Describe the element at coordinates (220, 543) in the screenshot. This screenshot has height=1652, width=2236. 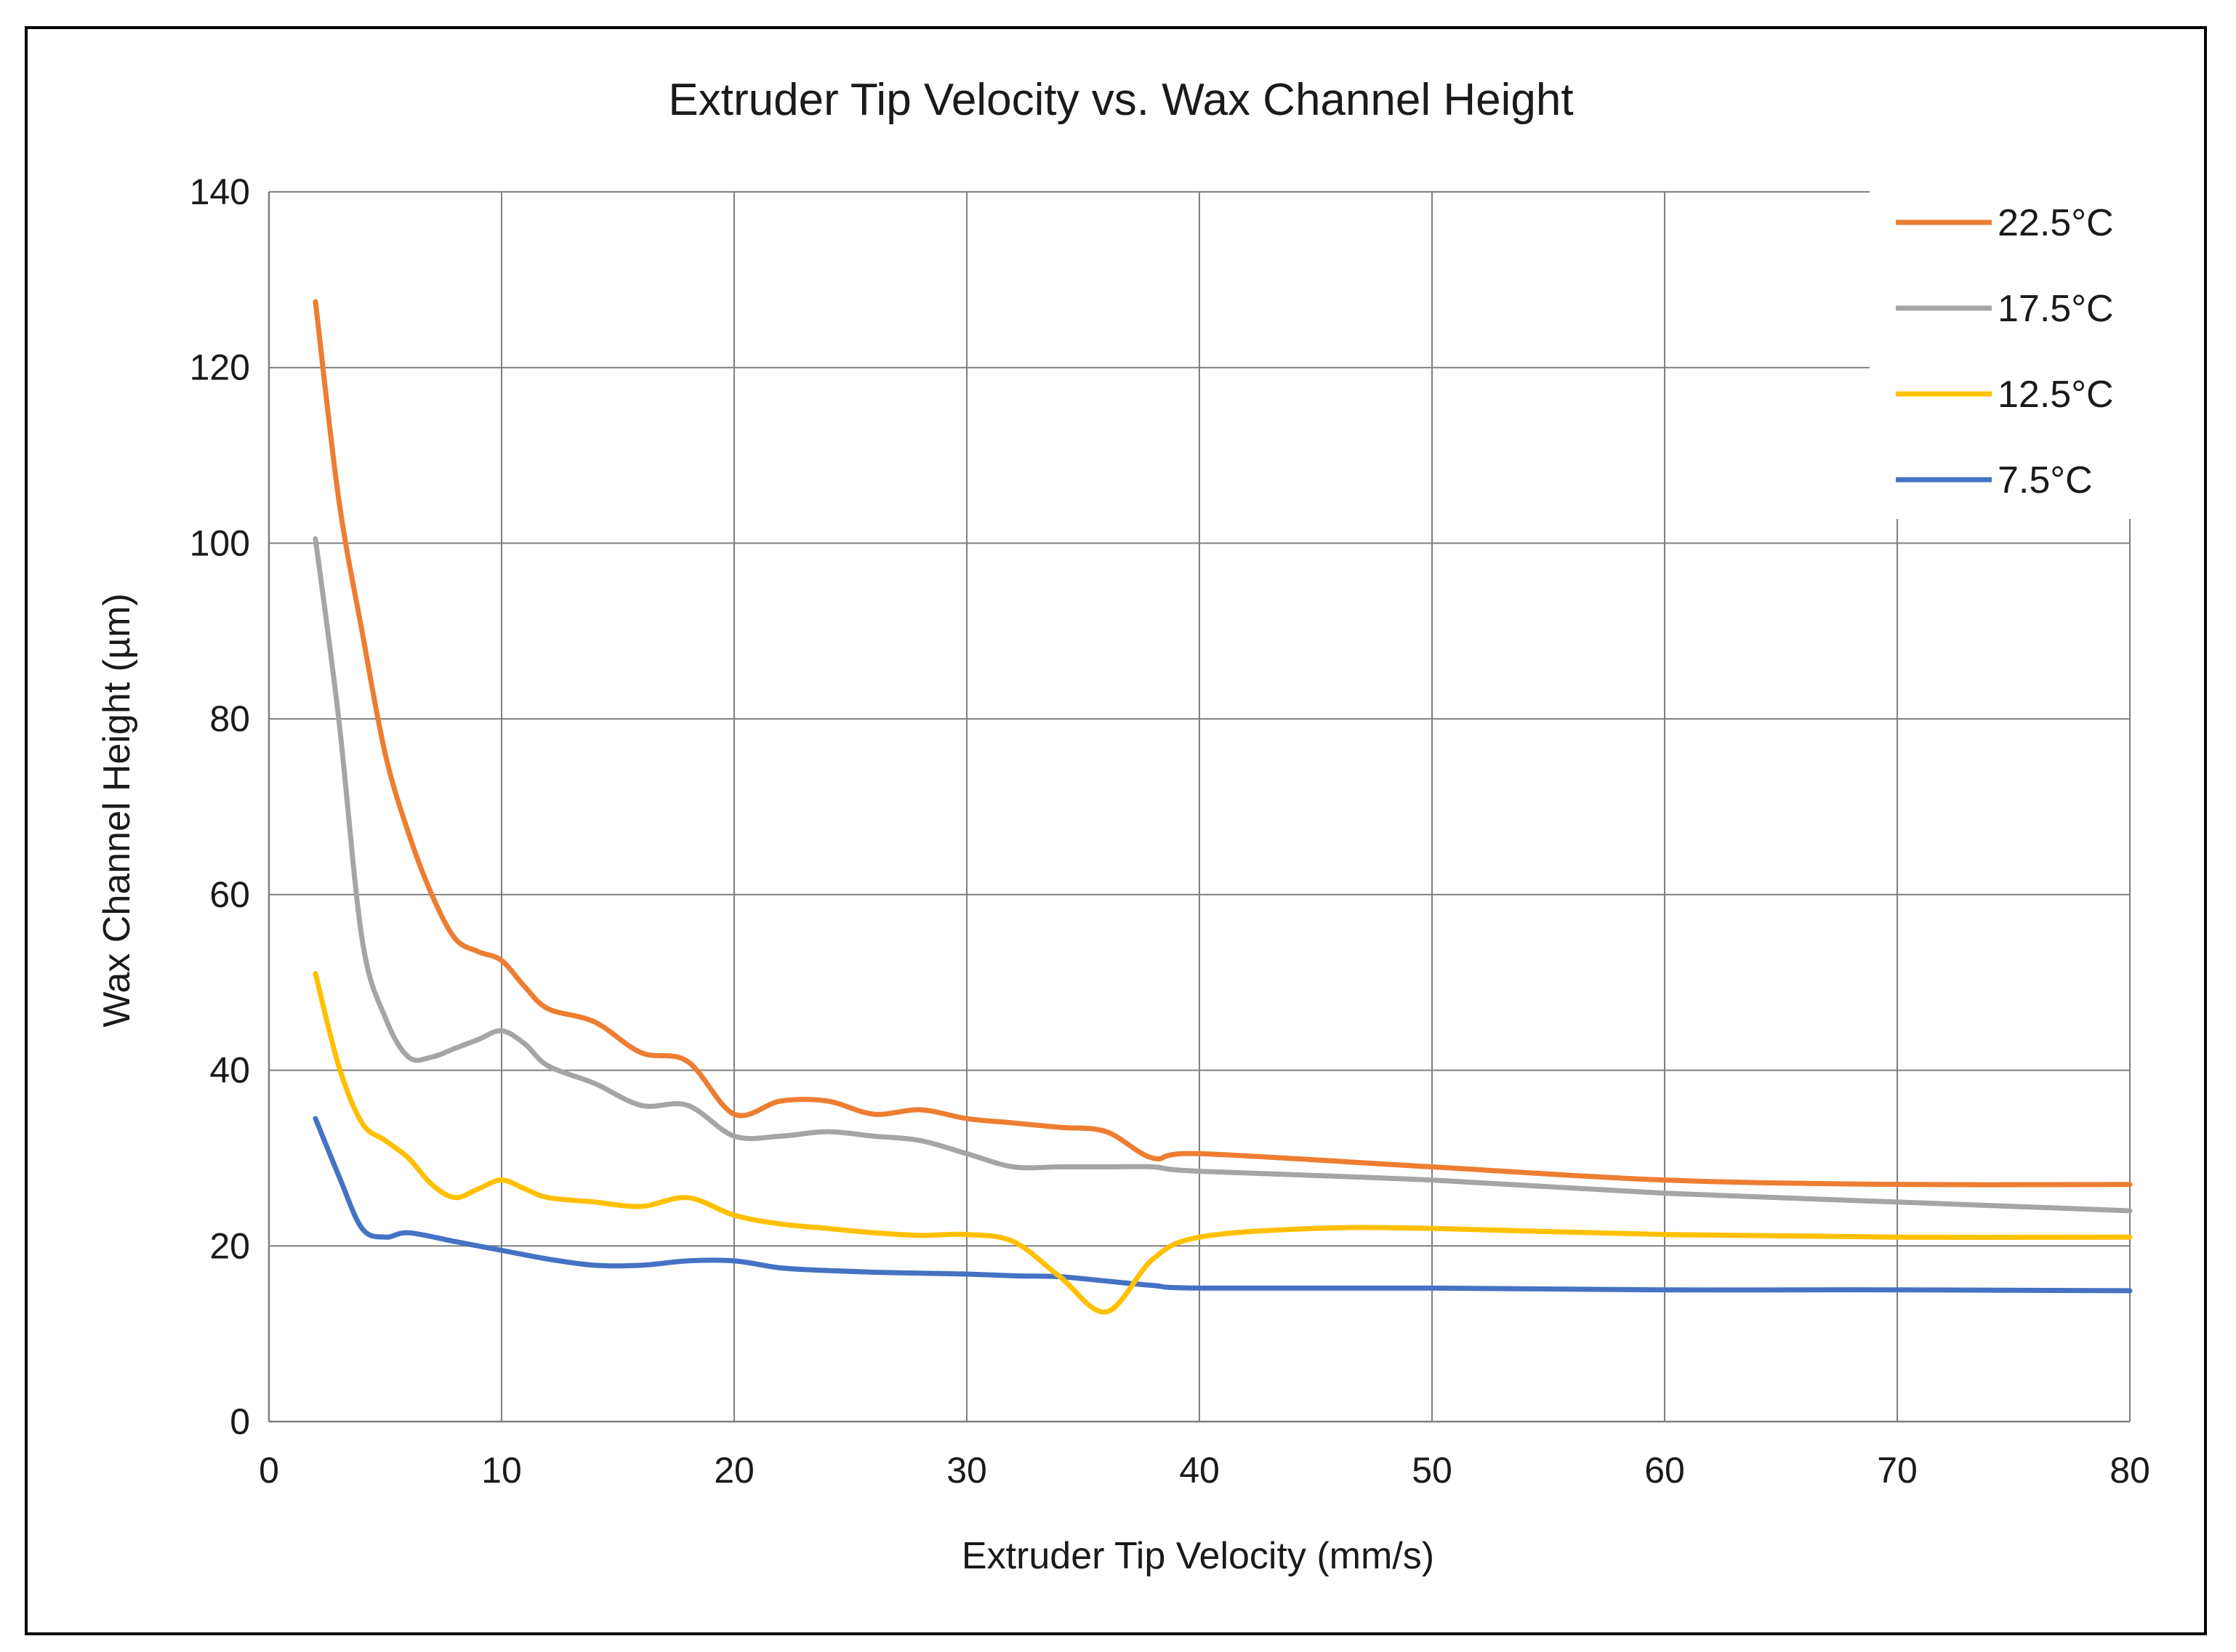
I see `y-tick-label: 100` at that location.